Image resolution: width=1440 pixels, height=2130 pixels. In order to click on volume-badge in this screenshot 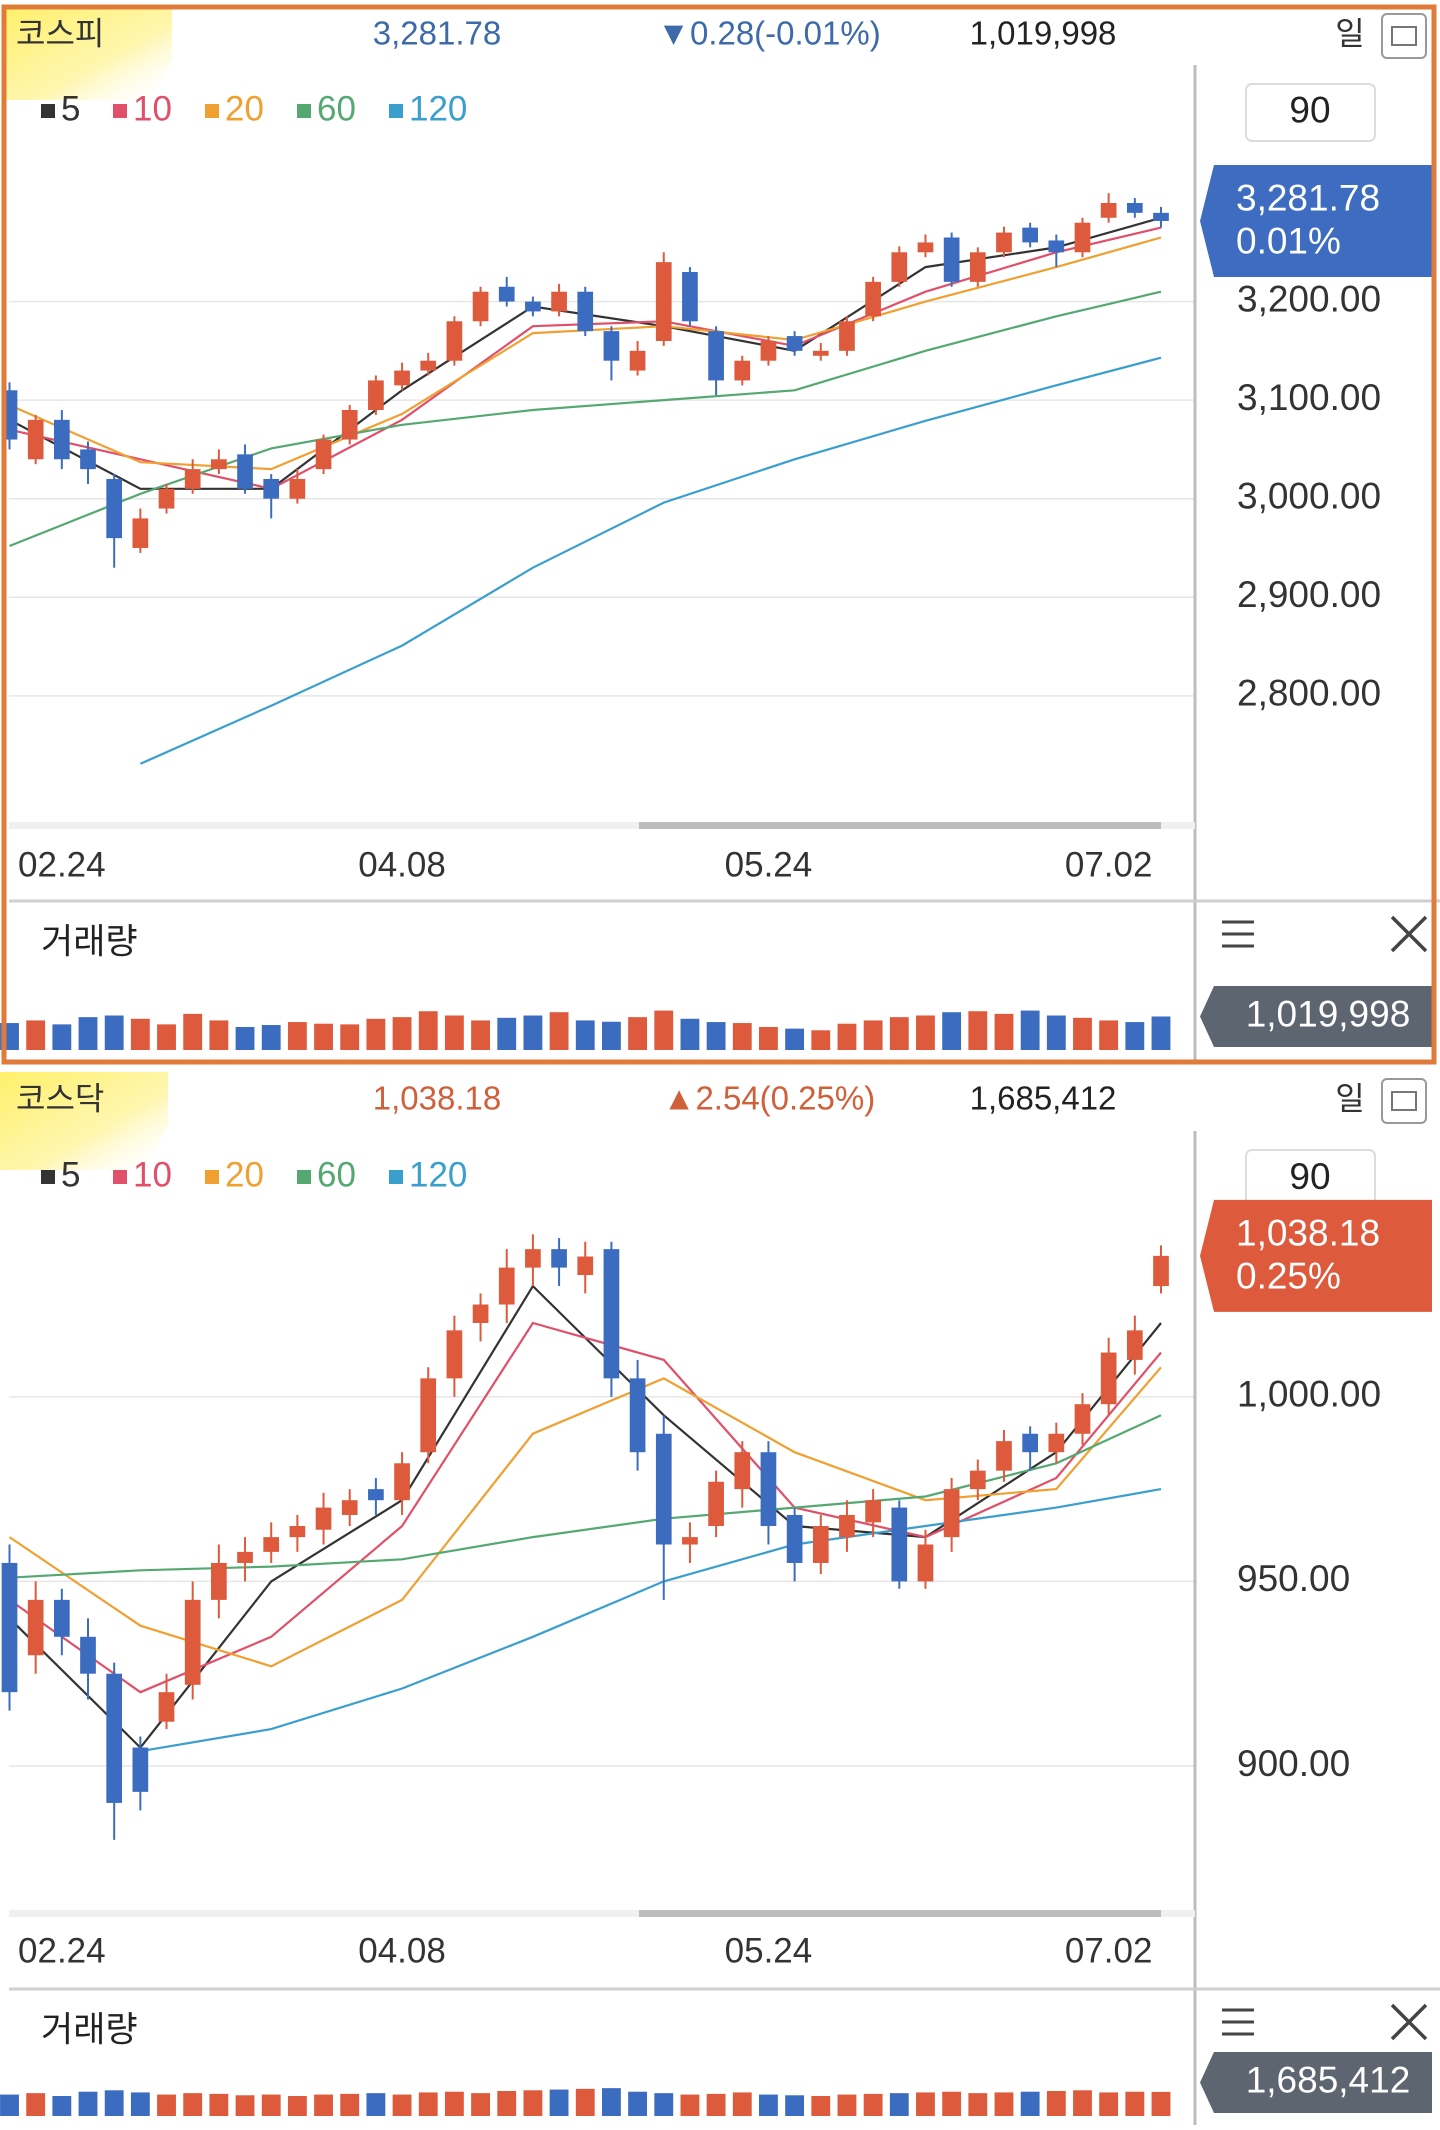, I will do `click(1316, 2082)`.